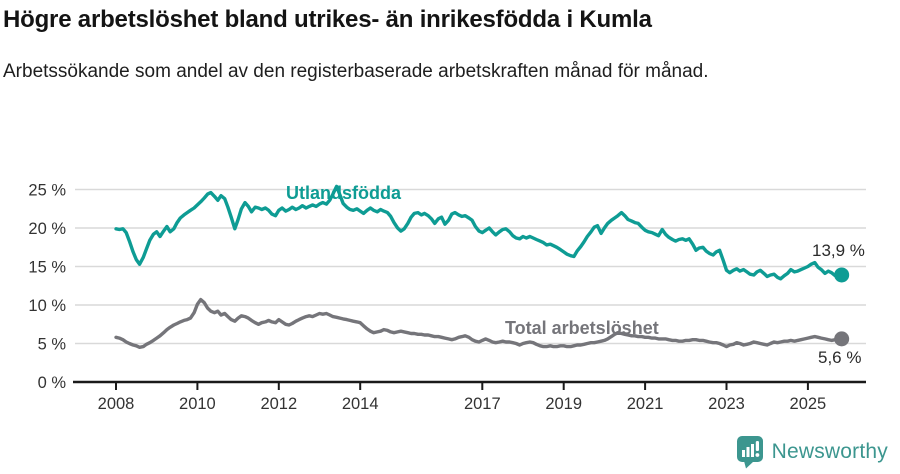 This screenshot has height=474, width=900. What do you see at coordinates (47, 268) in the screenshot?
I see `y-tick-label: 15 %` at bounding box center [47, 268].